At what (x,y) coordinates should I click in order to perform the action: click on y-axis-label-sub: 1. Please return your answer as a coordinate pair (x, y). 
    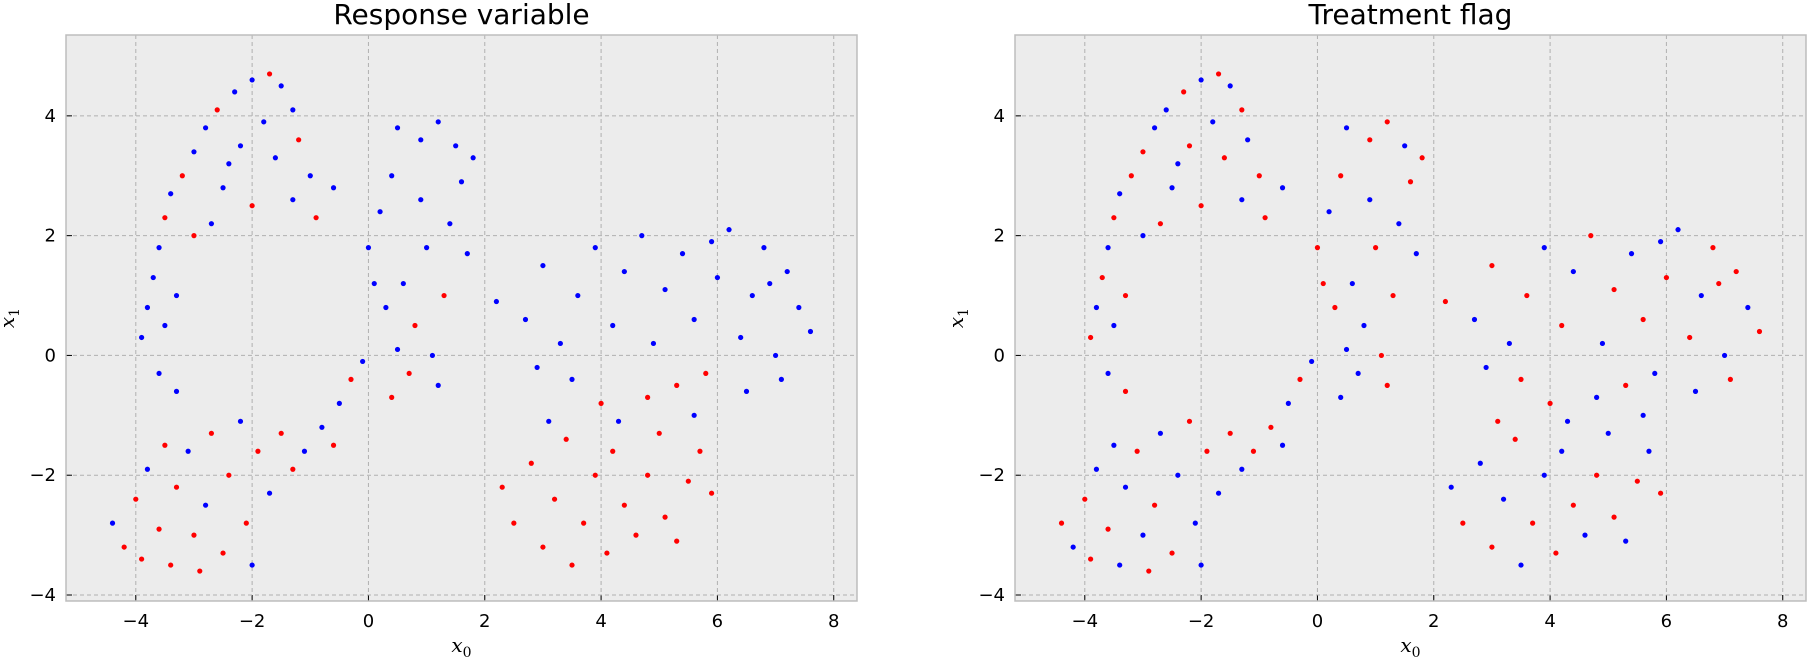
    Looking at the image, I should click on (15, 312).